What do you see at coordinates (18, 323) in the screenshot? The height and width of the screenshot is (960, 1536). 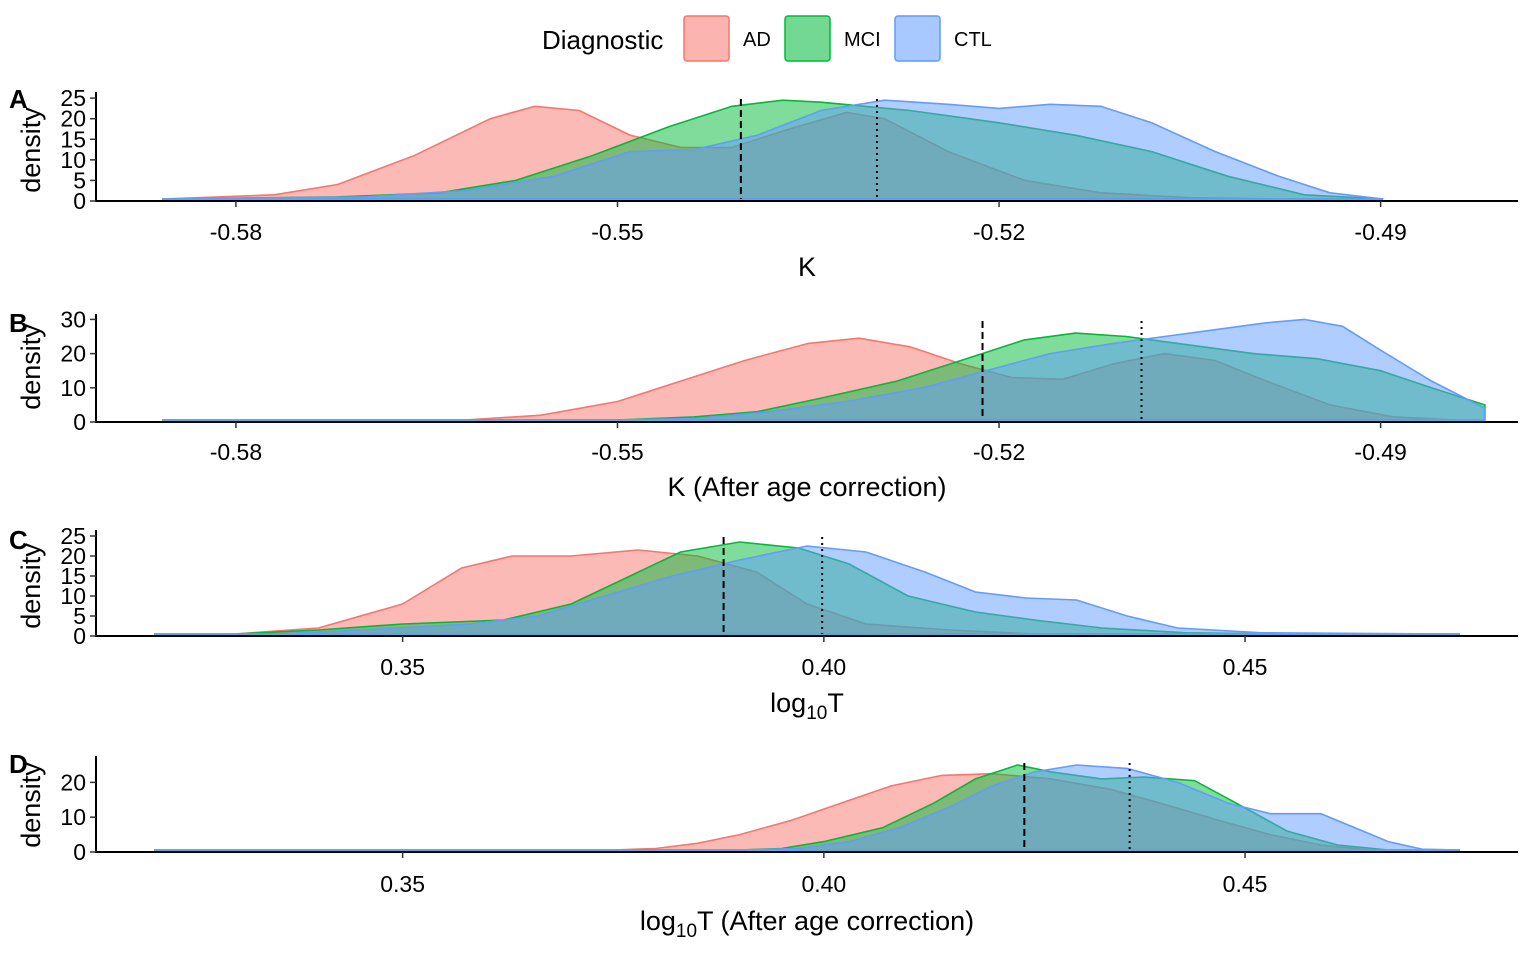 I see `panel-tag: B` at bounding box center [18, 323].